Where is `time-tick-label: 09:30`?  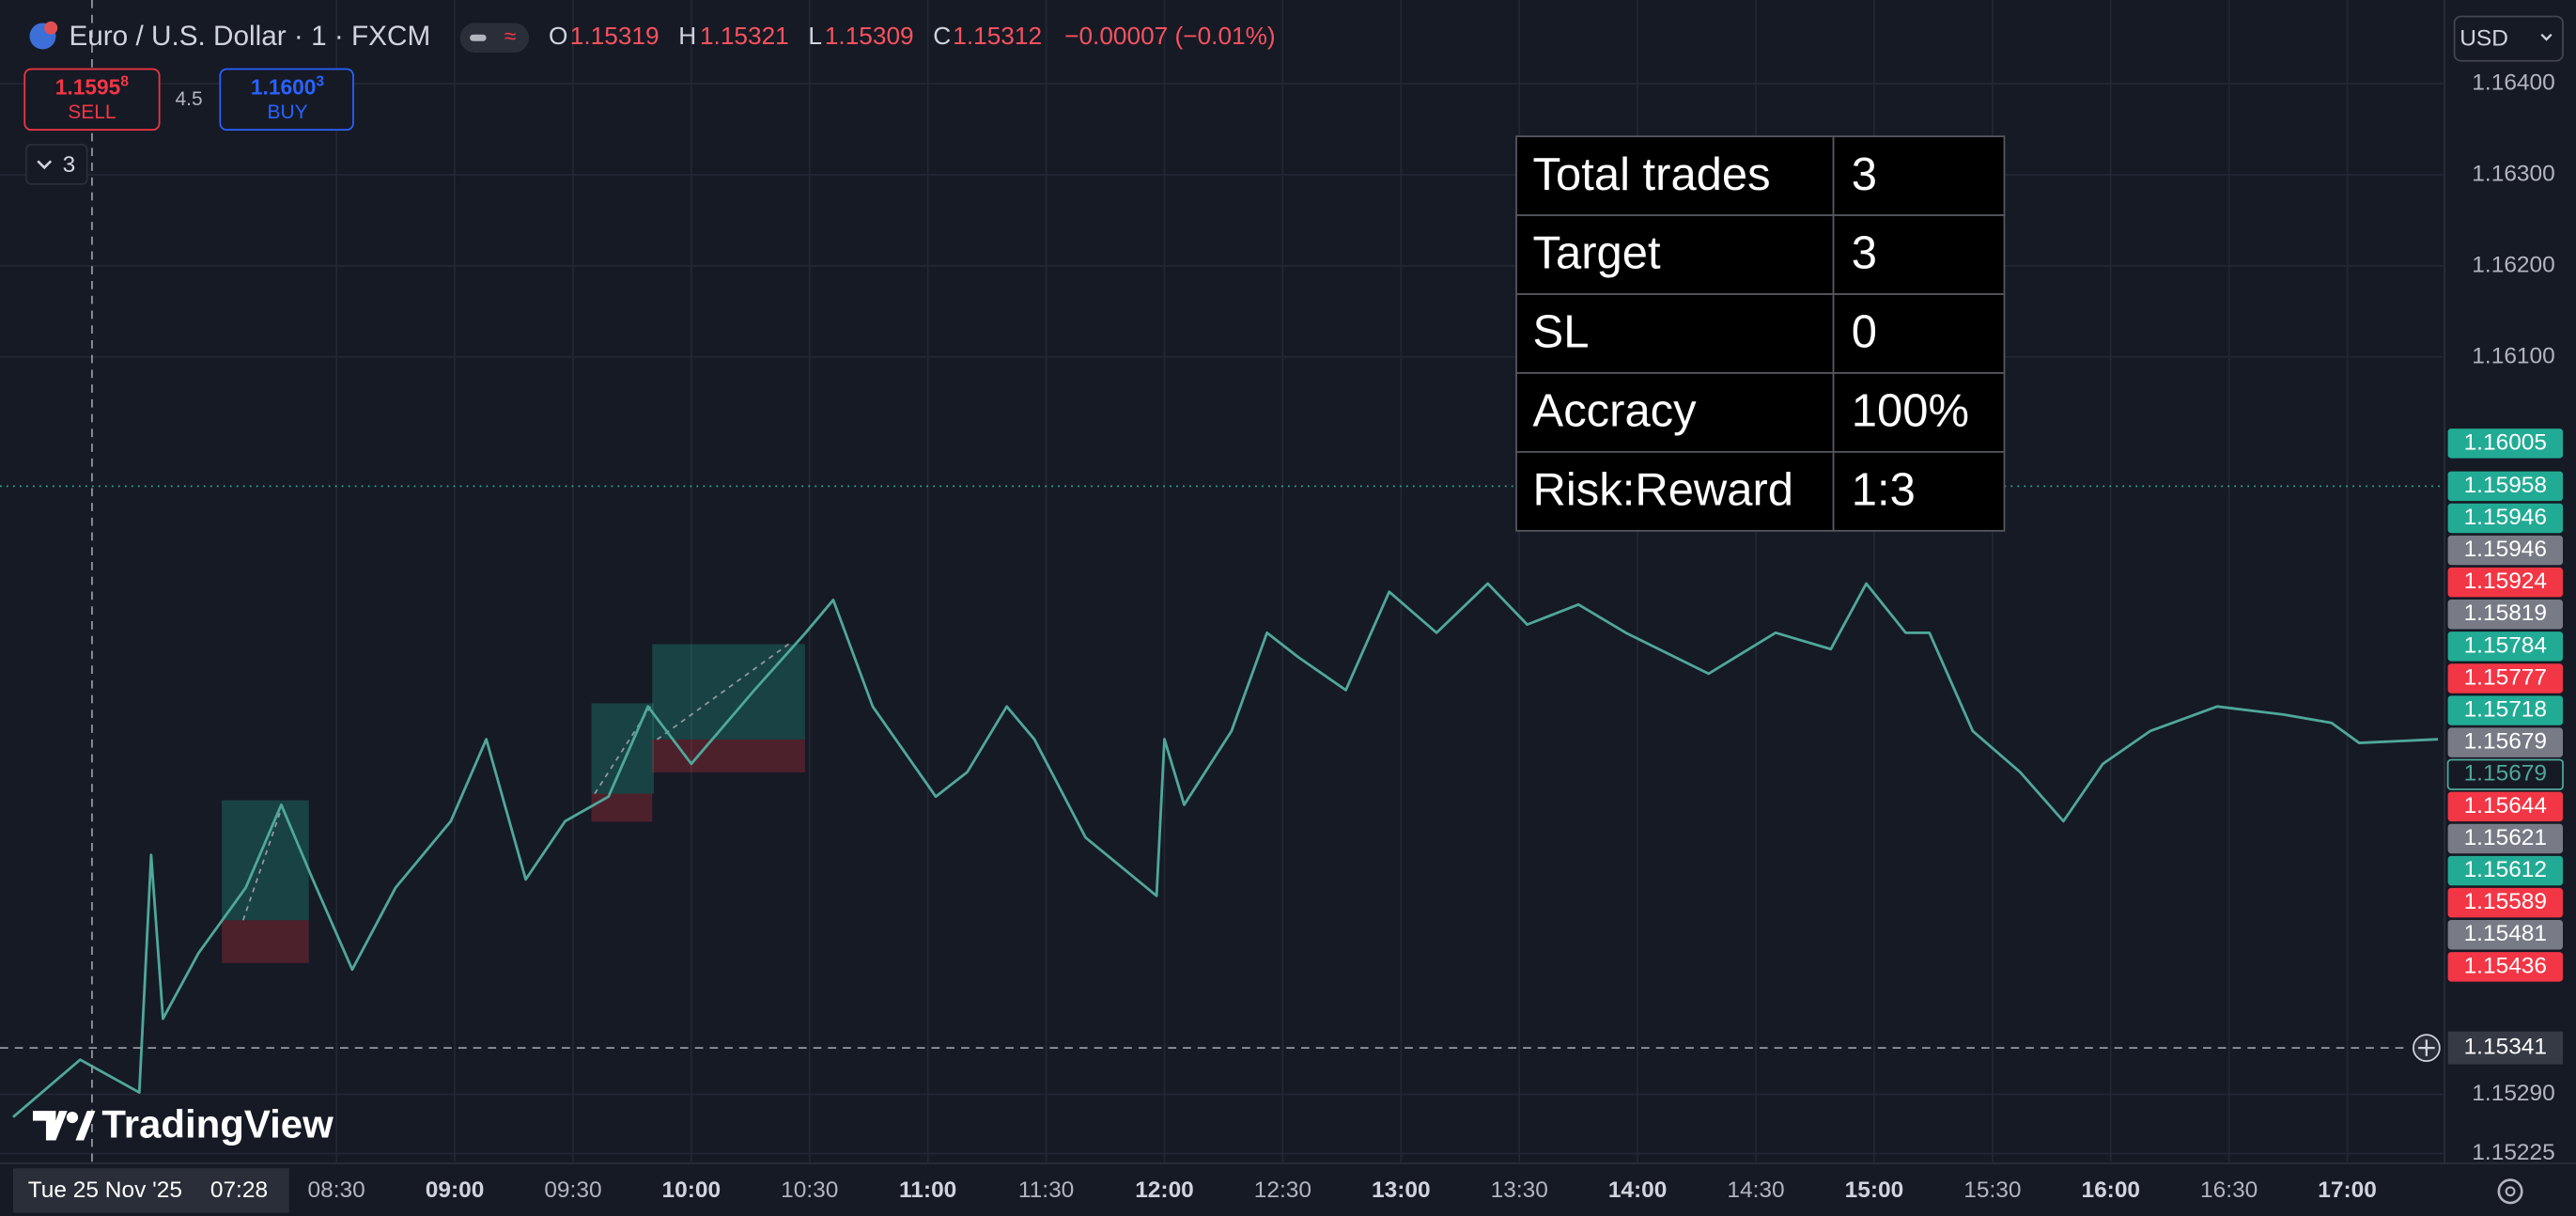
time-tick-label: 09:30 is located at coordinates (572, 1190).